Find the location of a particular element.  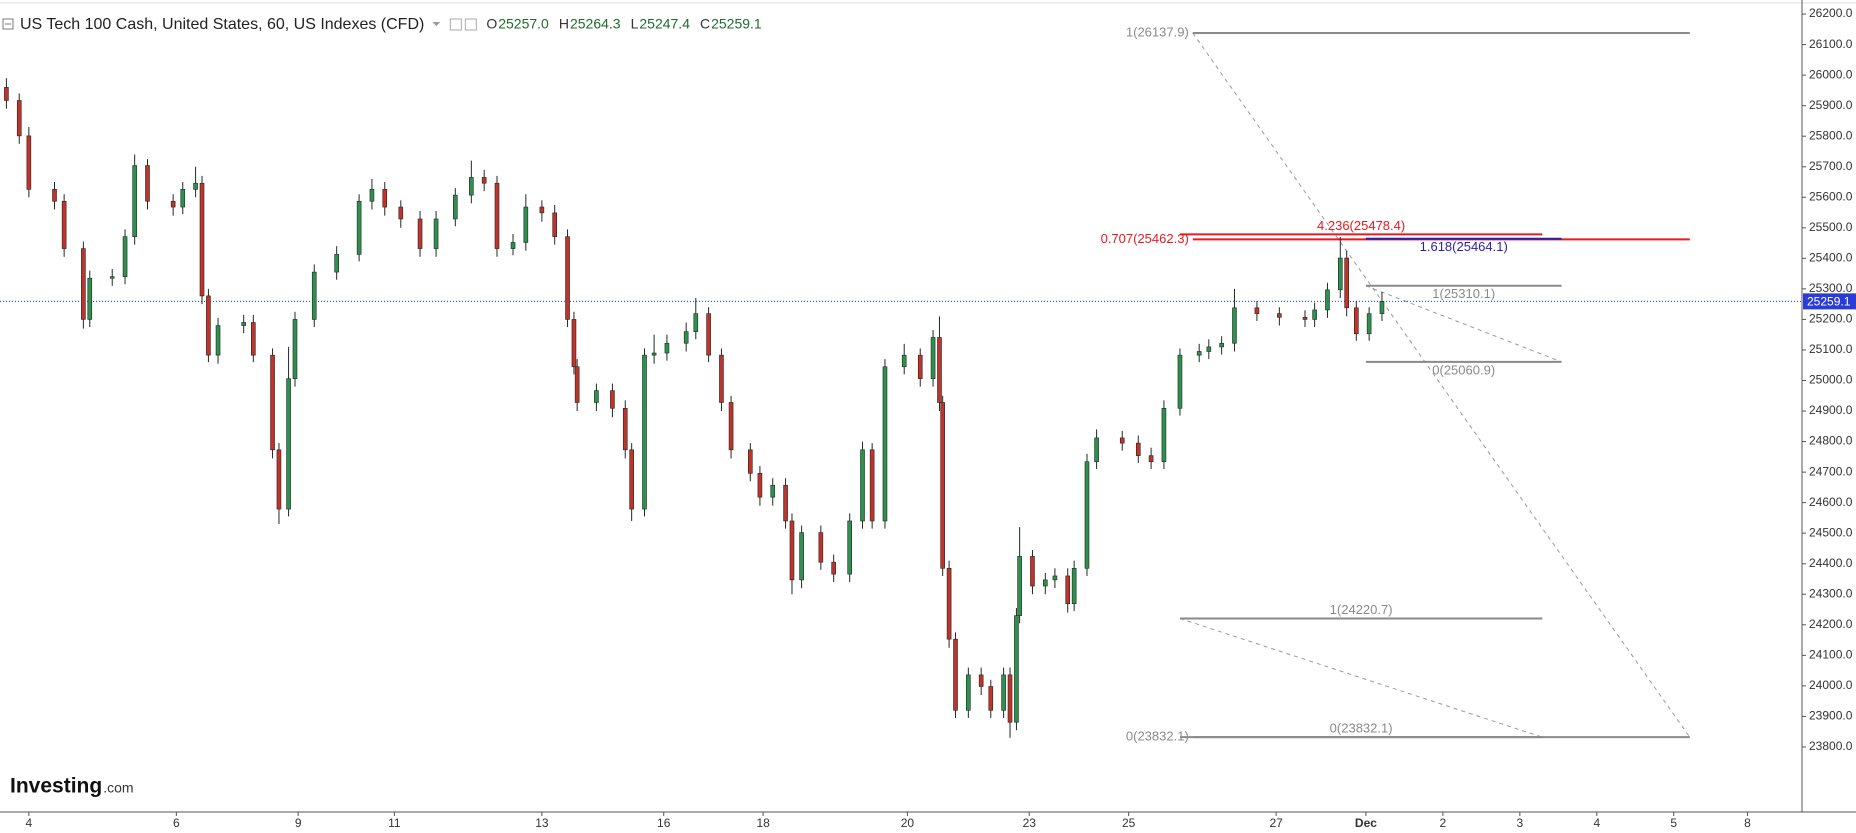

x-tick-label: 8 is located at coordinates (1747, 823).